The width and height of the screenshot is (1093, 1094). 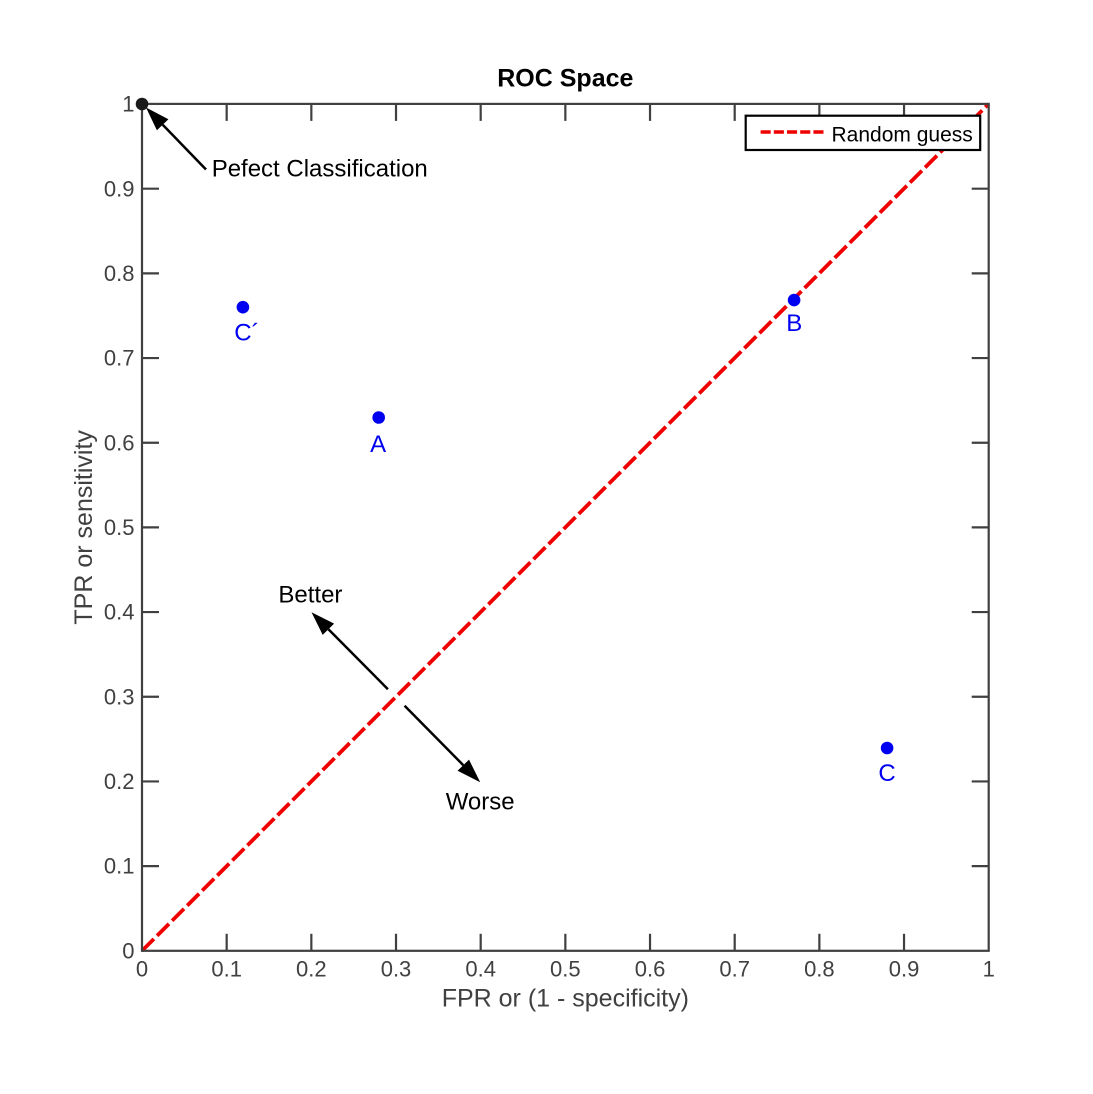 I want to click on svg-text: Better, so click(x=310, y=595).